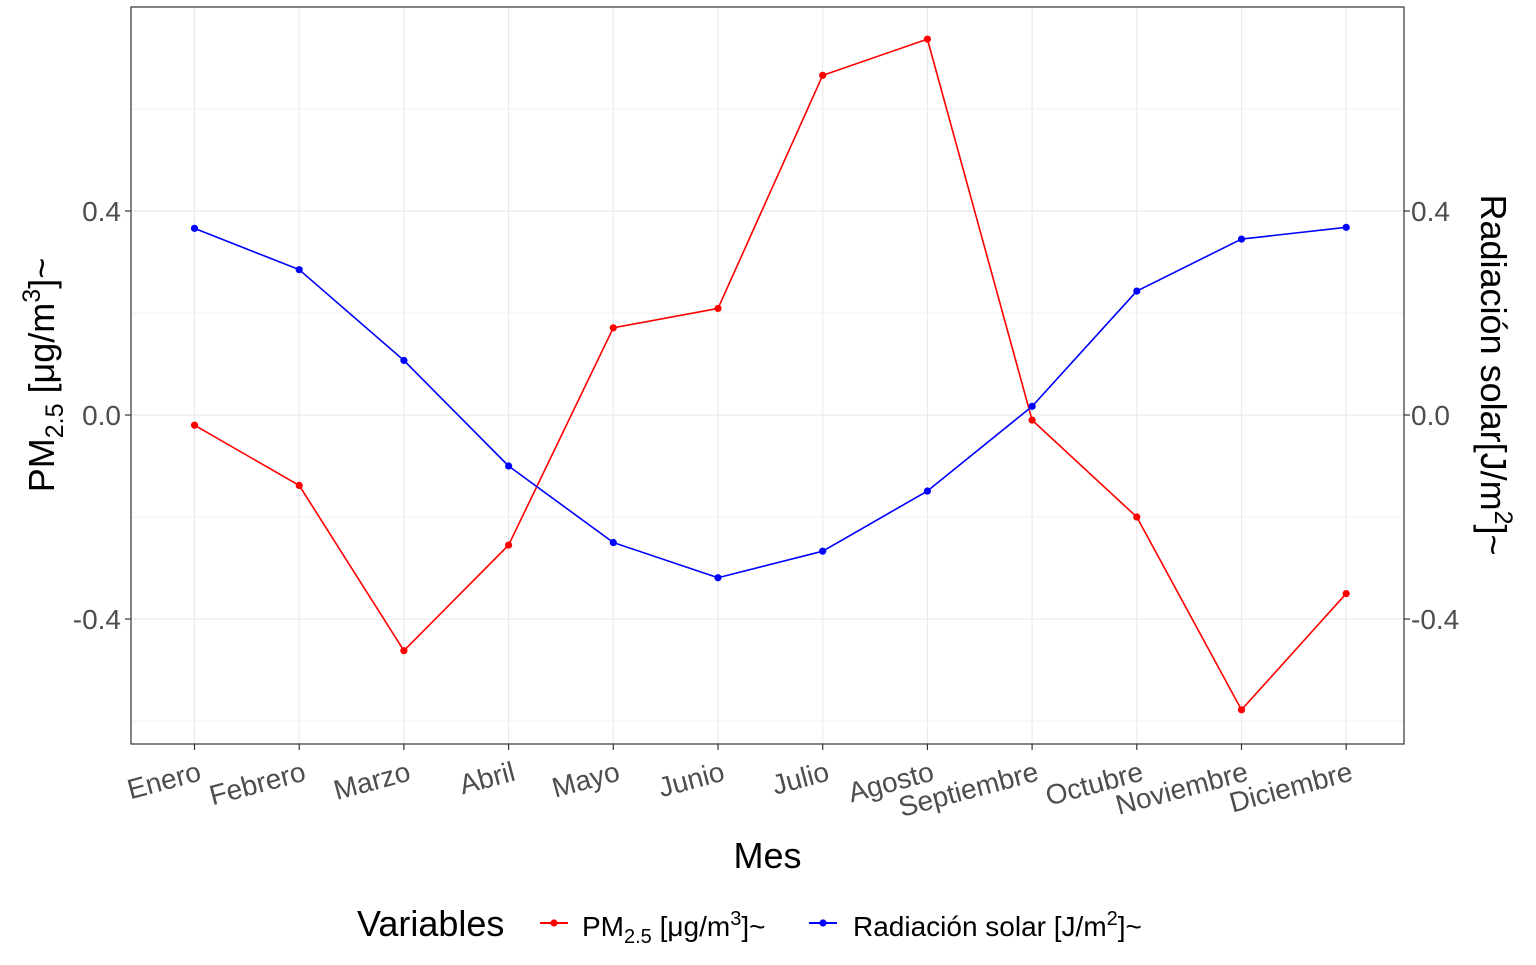 The image size is (1536, 965). What do you see at coordinates (767, 855) in the screenshot?
I see `x-axis-title: Mes` at bounding box center [767, 855].